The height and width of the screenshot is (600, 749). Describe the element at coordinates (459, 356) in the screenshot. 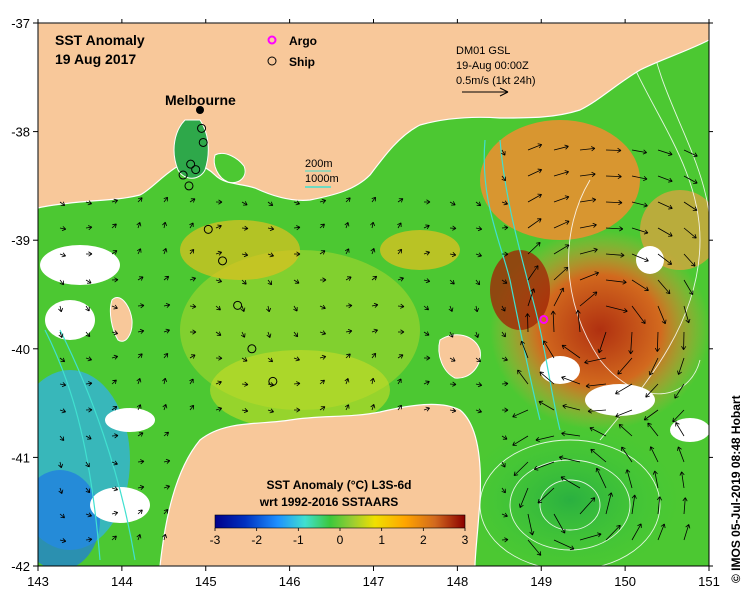

I see `land-flinders-island` at that location.